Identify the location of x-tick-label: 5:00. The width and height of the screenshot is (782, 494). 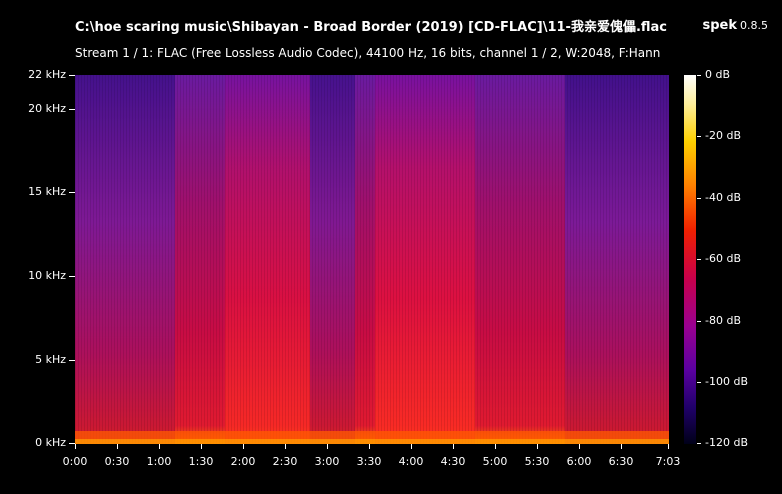
(495, 461).